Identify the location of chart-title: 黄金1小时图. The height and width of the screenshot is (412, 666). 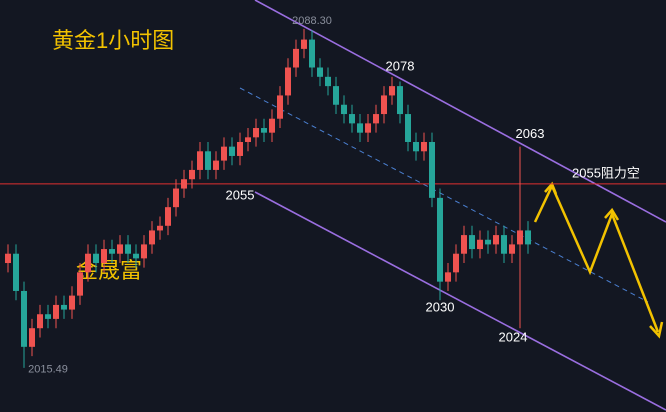
(113, 40).